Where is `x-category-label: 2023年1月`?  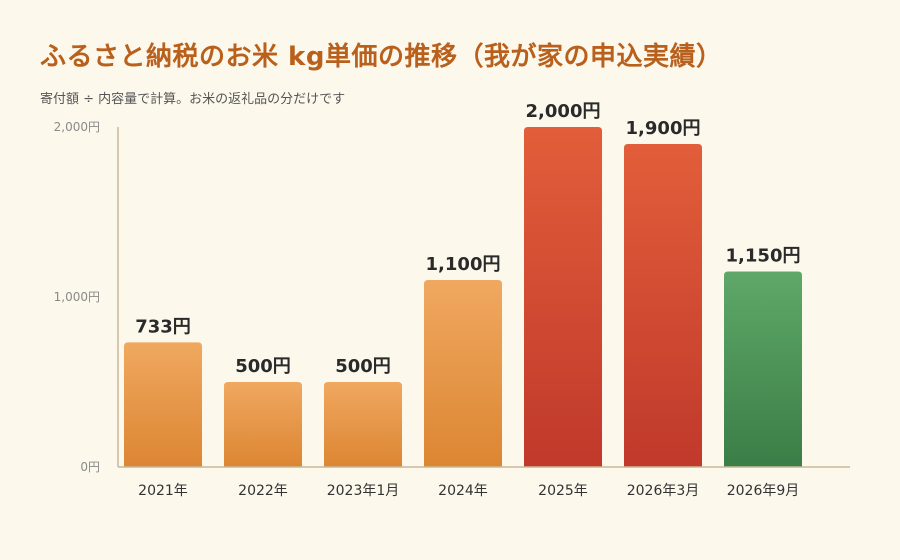
x-category-label: 2023年1月 is located at coordinates (363, 491).